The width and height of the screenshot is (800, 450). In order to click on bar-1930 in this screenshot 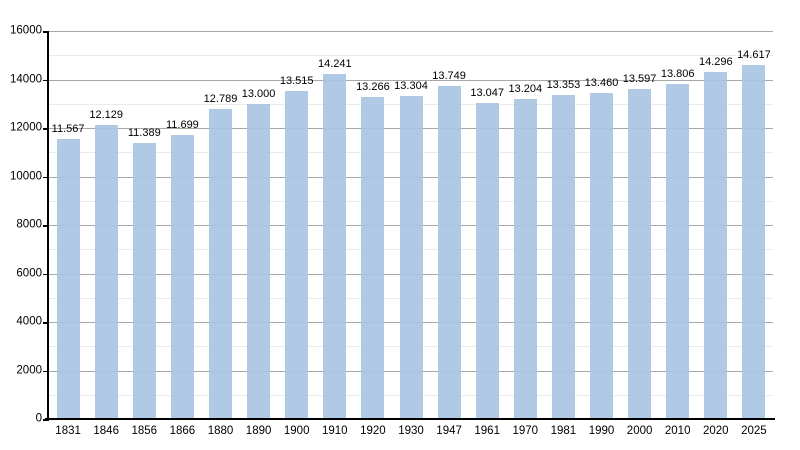, I will do `click(411, 257)`.